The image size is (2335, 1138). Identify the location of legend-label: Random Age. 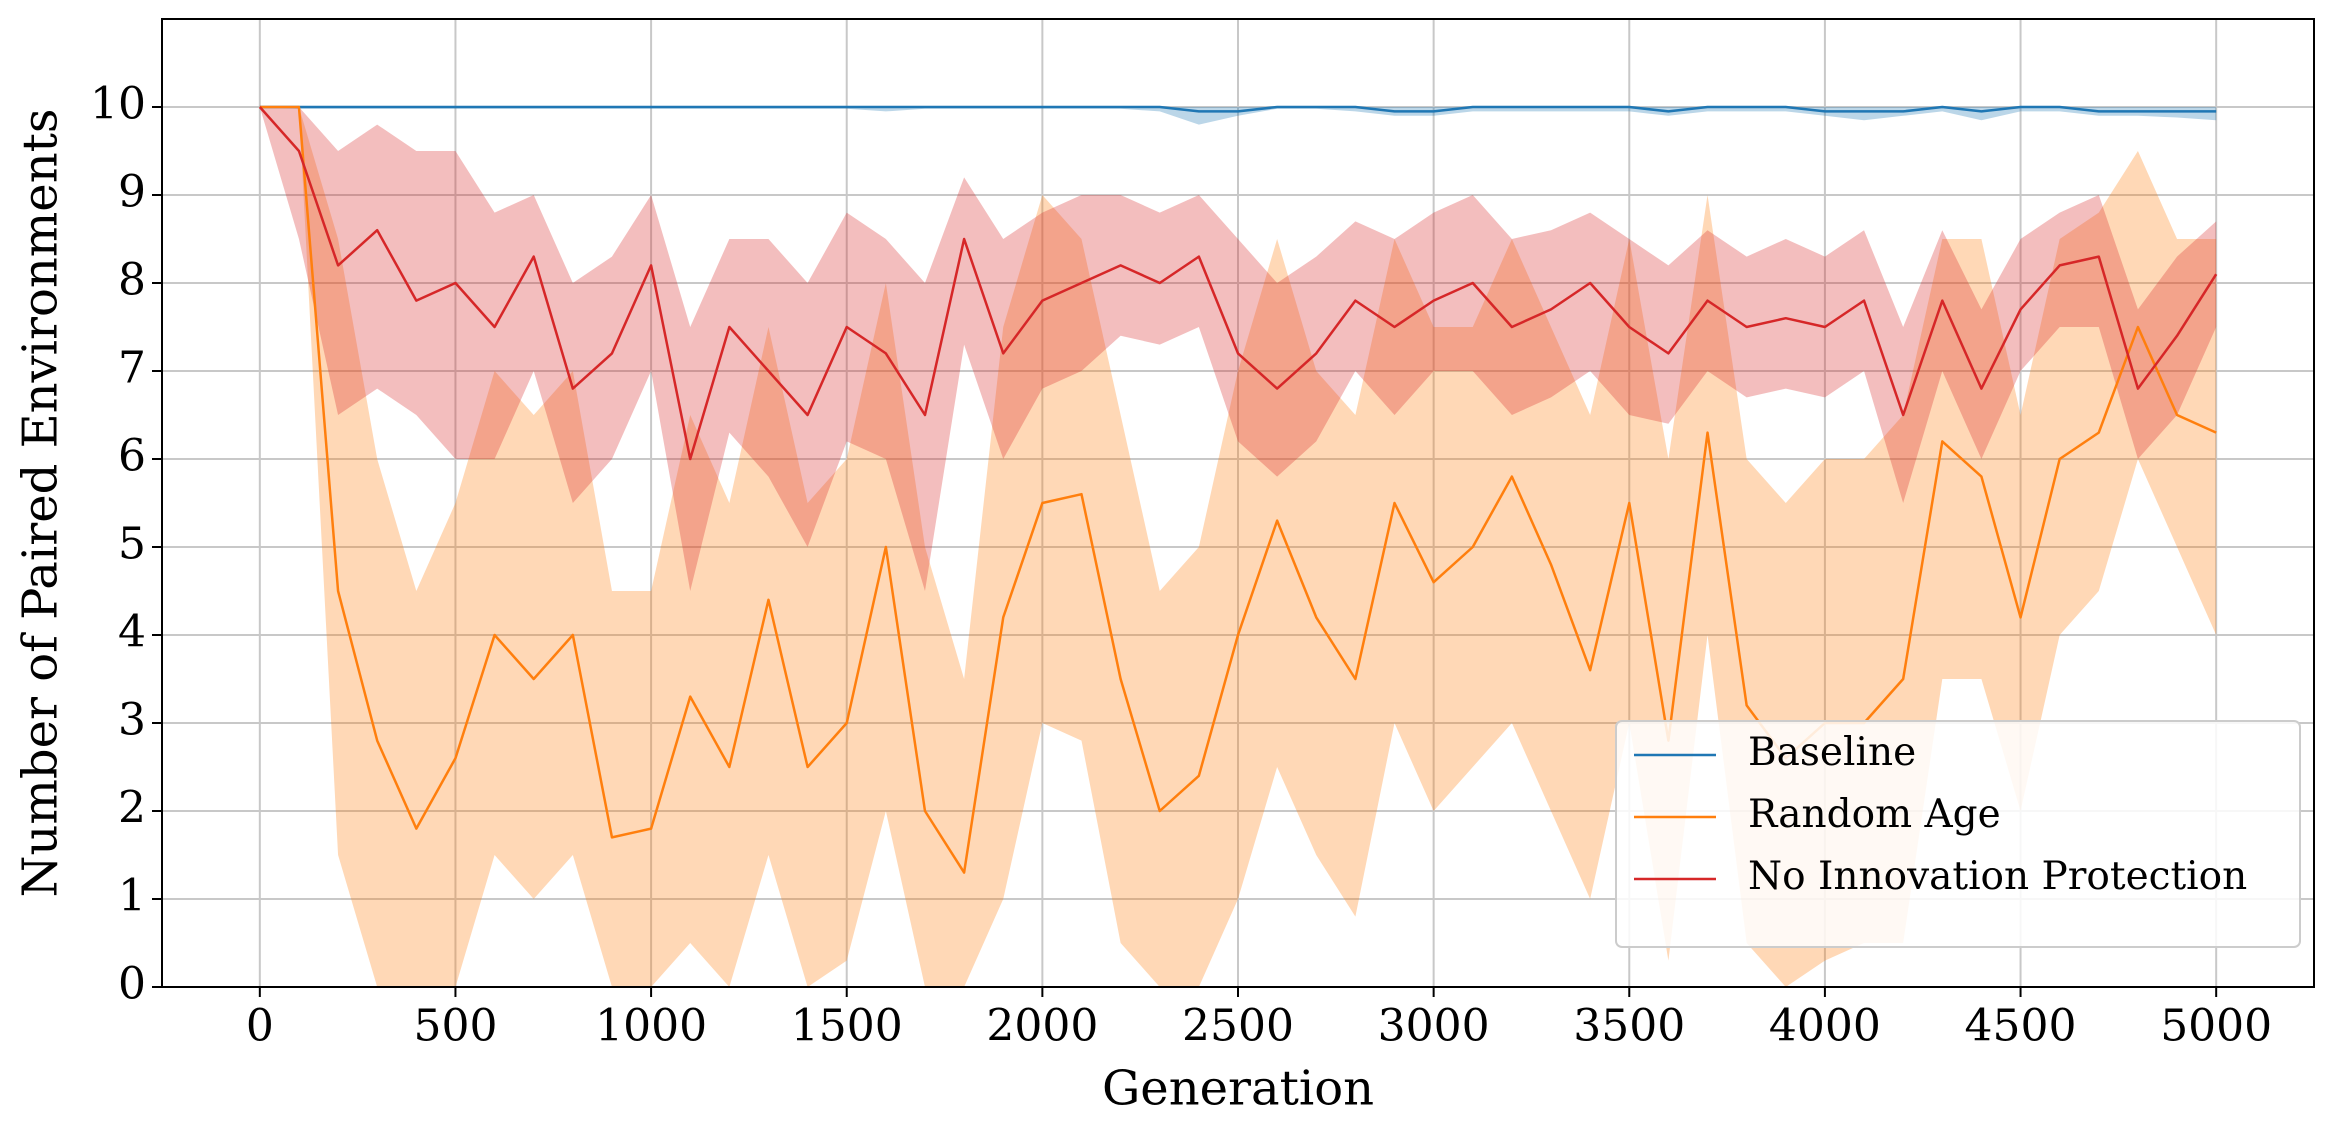
(1874, 814).